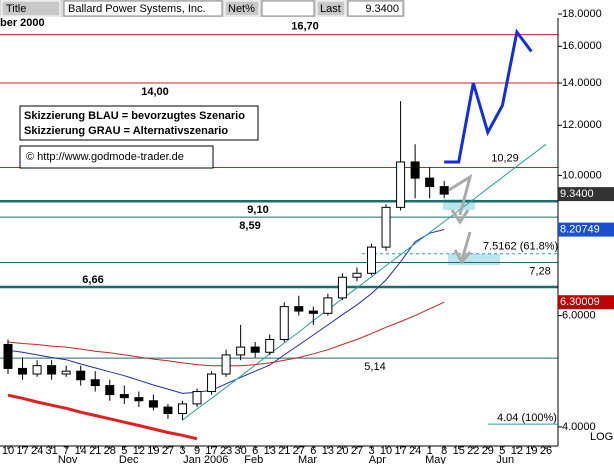 The height and width of the screenshot is (464, 614). I want to click on last-value: 9.3400, so click(382, 9).